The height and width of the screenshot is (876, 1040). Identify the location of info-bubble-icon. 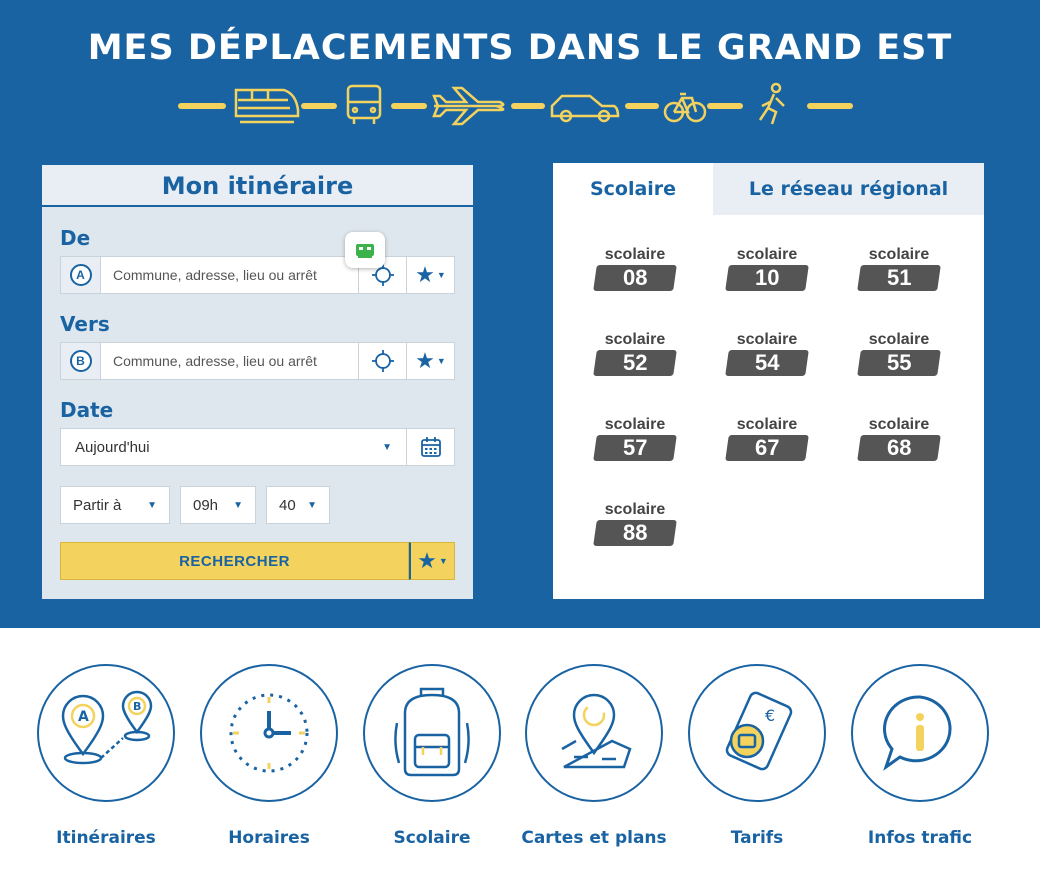
(917, 733).